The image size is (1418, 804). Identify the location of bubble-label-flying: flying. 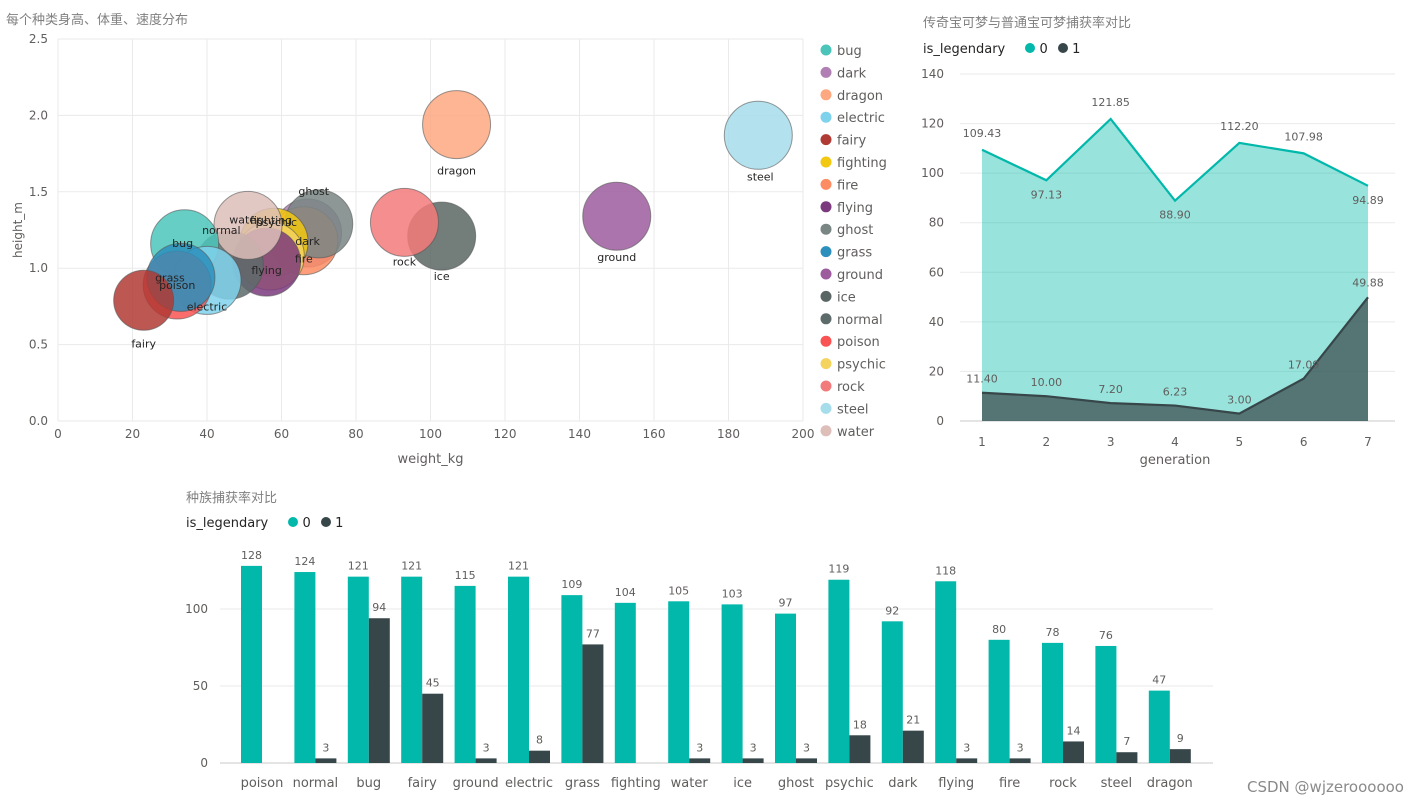
(266, 270).